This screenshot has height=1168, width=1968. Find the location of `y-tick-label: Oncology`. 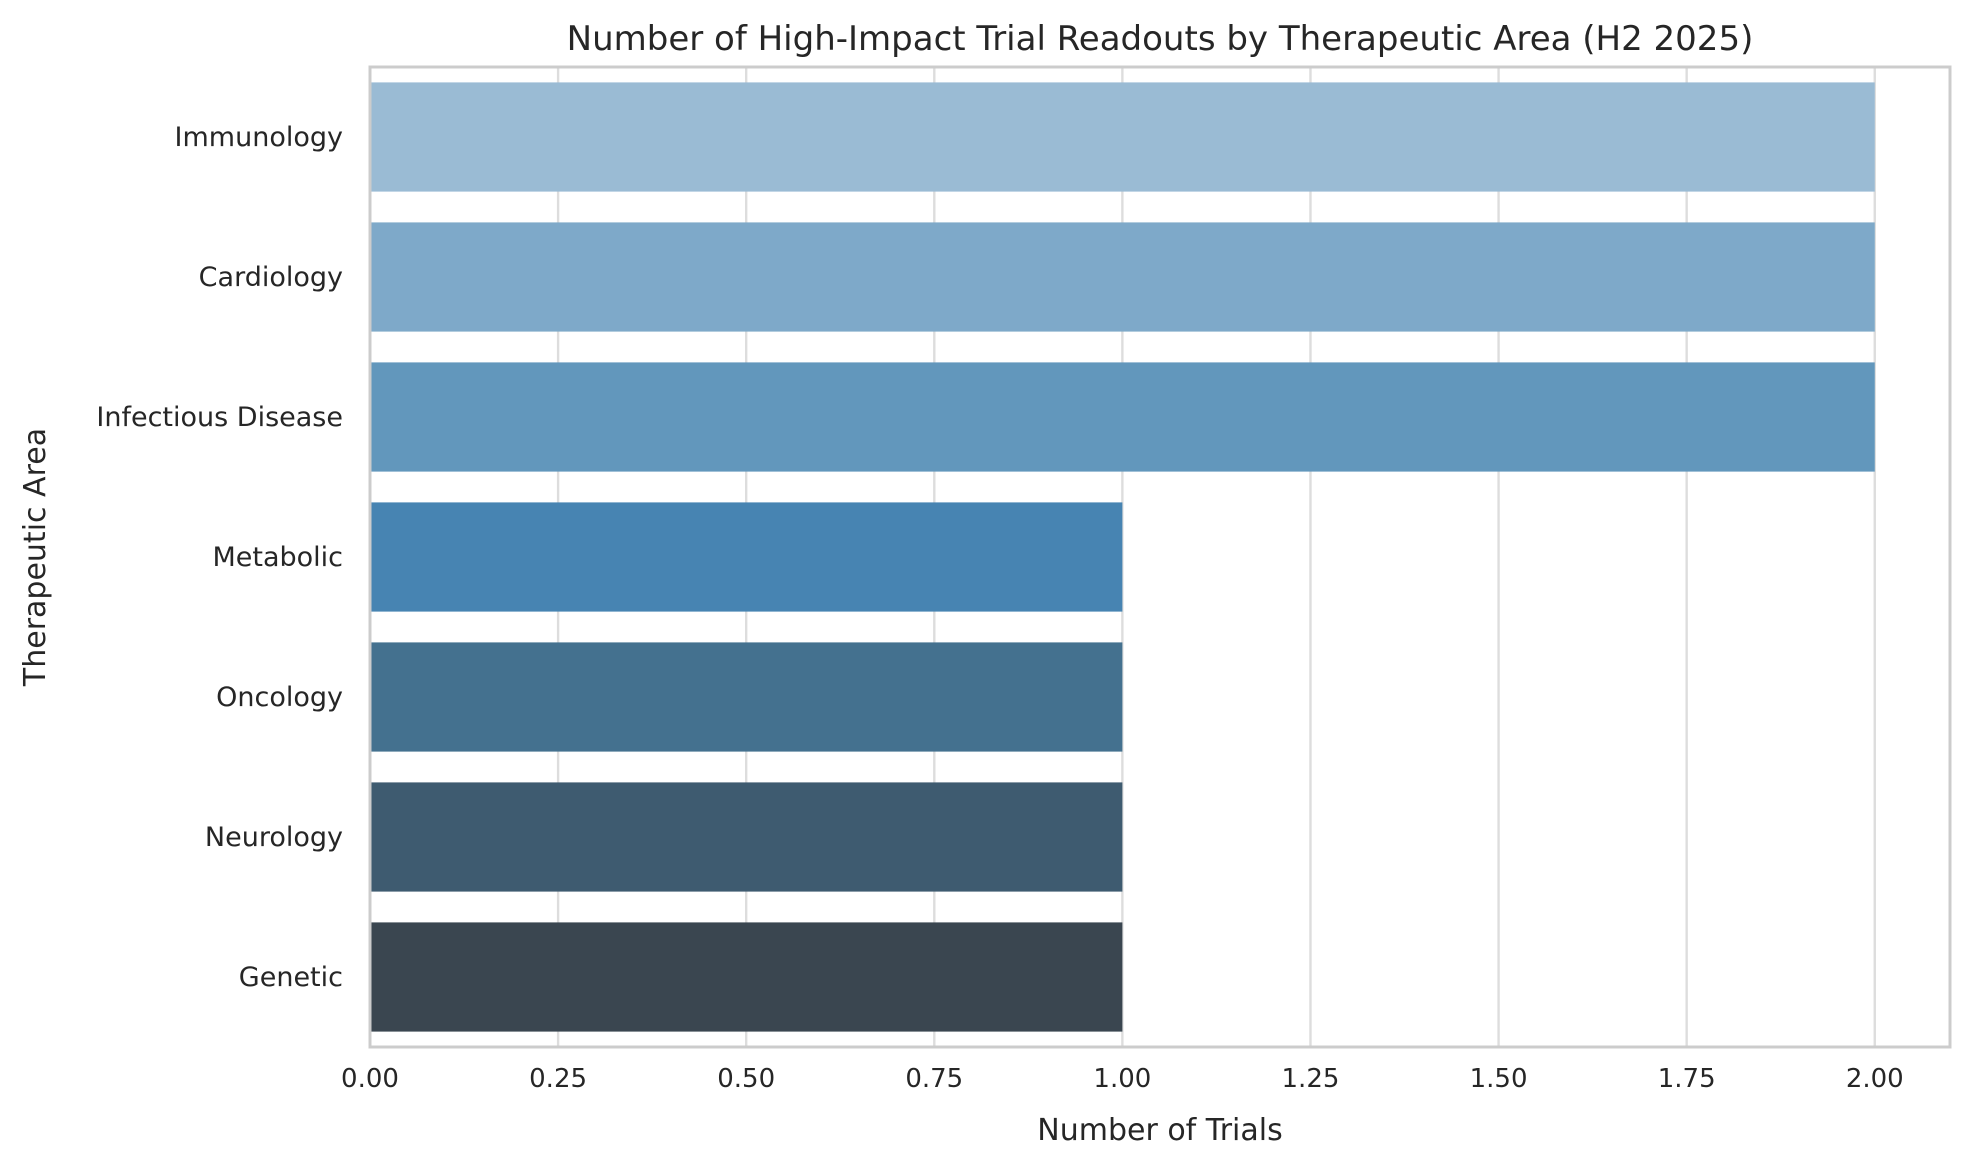

y-tick-label: Oncology is located at coordinates (279, 697).